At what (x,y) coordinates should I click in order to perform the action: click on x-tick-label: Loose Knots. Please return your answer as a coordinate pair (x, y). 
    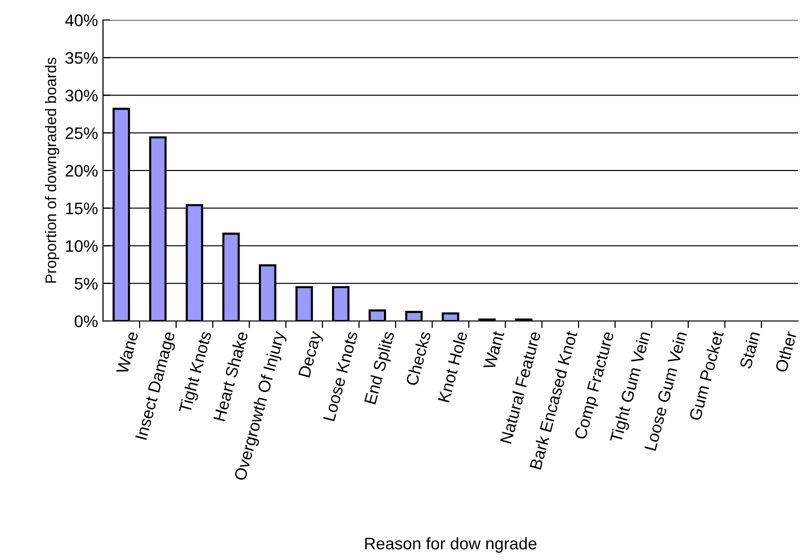
    Looking at the image, I should click on (340, 376).